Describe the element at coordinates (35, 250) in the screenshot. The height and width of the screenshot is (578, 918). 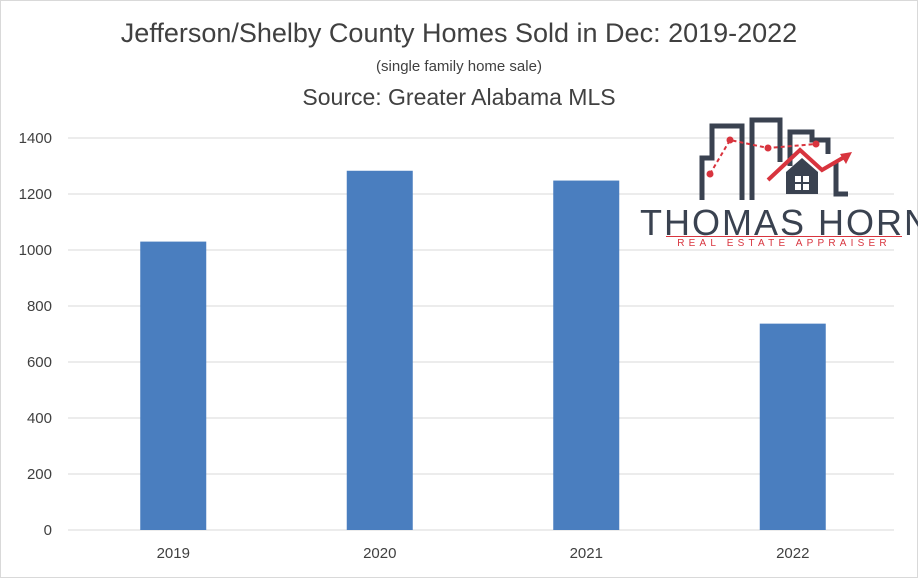
I see `y-tick-label: 1000` at that location.